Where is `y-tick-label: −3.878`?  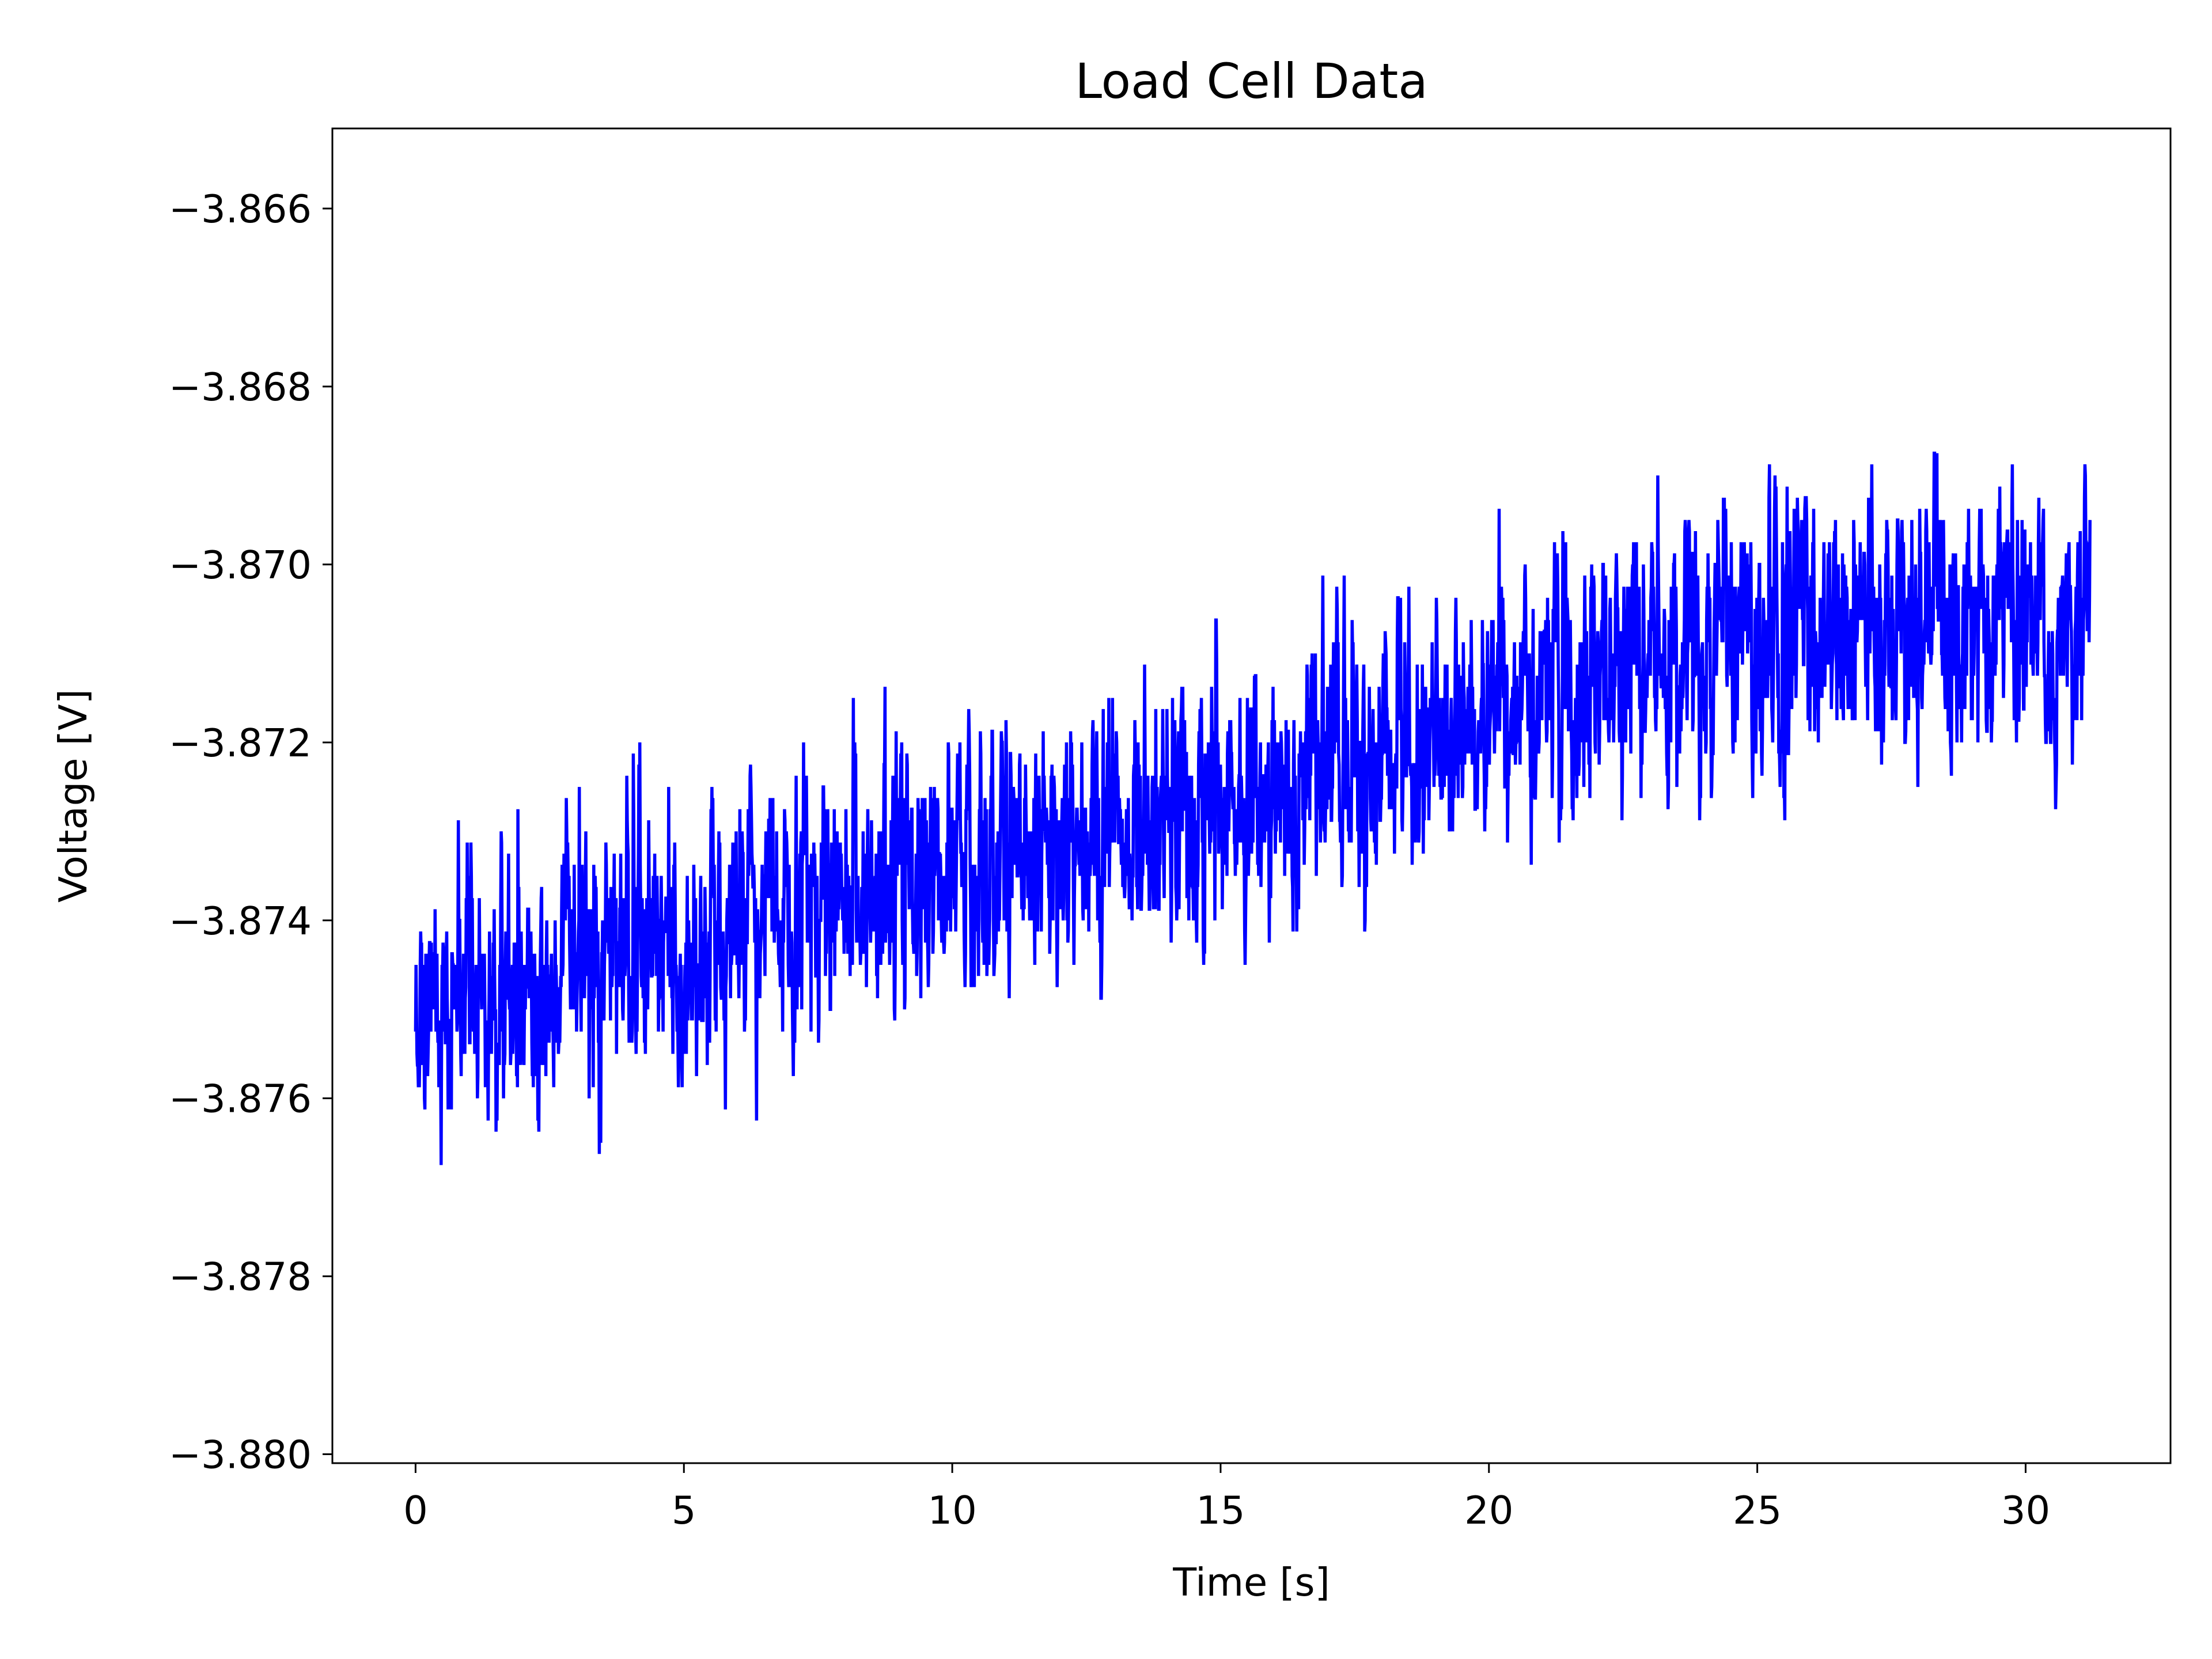 y-tick-label: −3.878 is located at coordinates (240, 1277).